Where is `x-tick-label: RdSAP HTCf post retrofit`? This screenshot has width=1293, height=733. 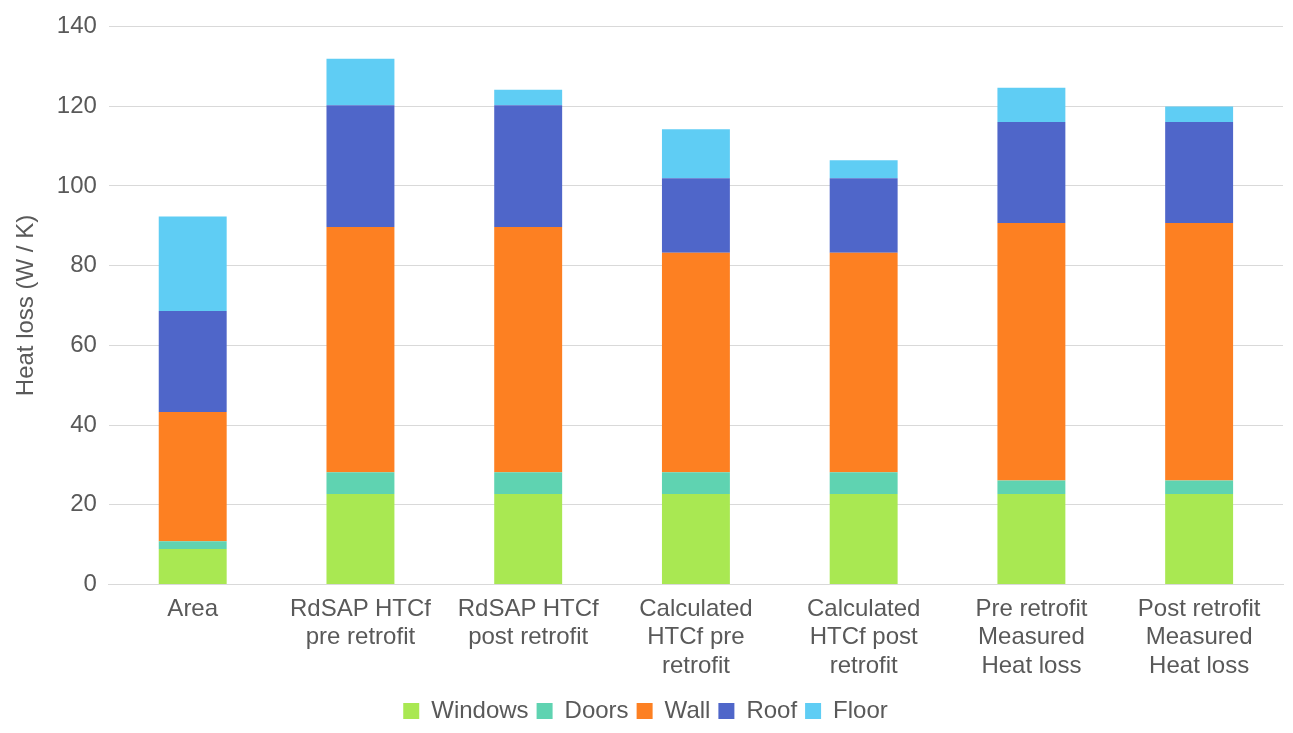
x-tick-label: RdSAP HTCf post retrofit is located at coordinates (528, 621).